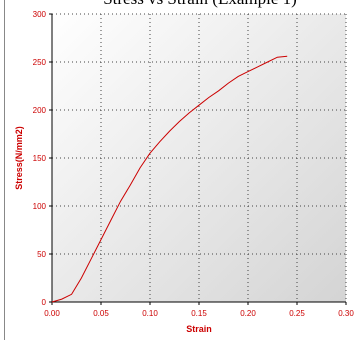 The width and height of the screenshot is (356, 340). What do you see at coordinates (40, 110) in the screenshot?
I see `y-tick-label: 200` at bounding box center [40, 110].